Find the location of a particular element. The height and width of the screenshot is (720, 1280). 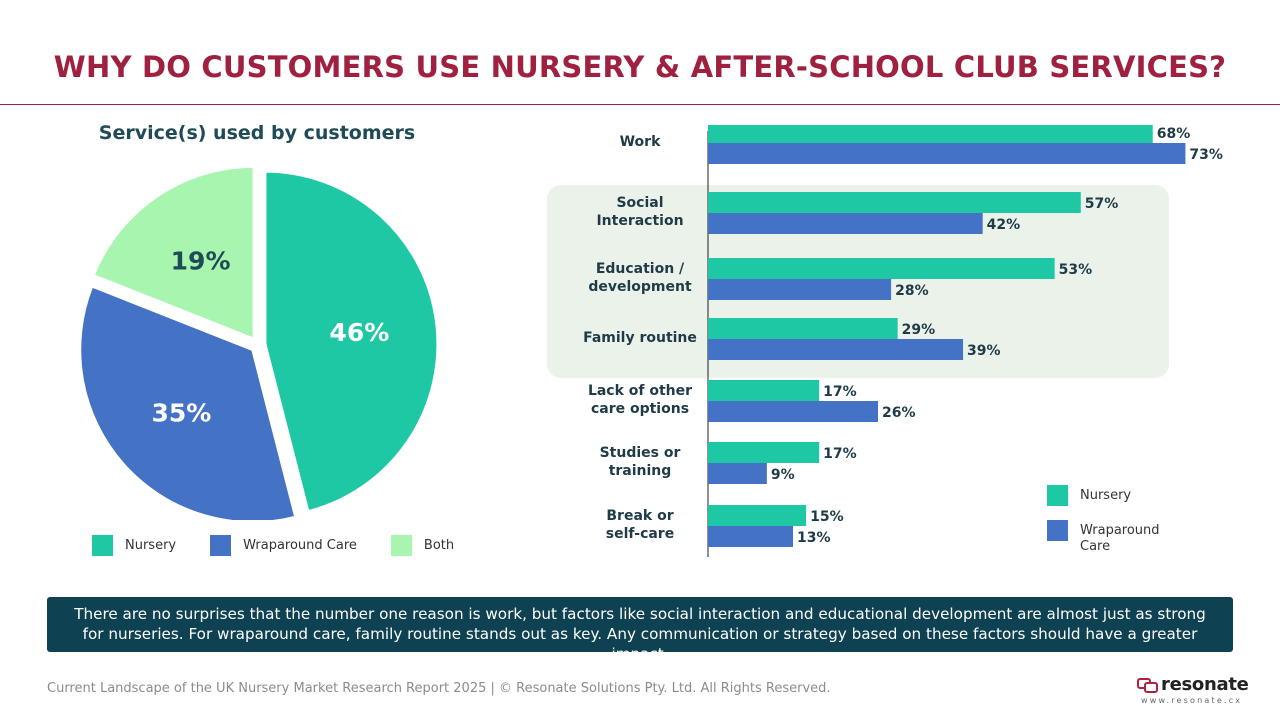

bar-value-label: 13% is located at coordinates (814, 538).